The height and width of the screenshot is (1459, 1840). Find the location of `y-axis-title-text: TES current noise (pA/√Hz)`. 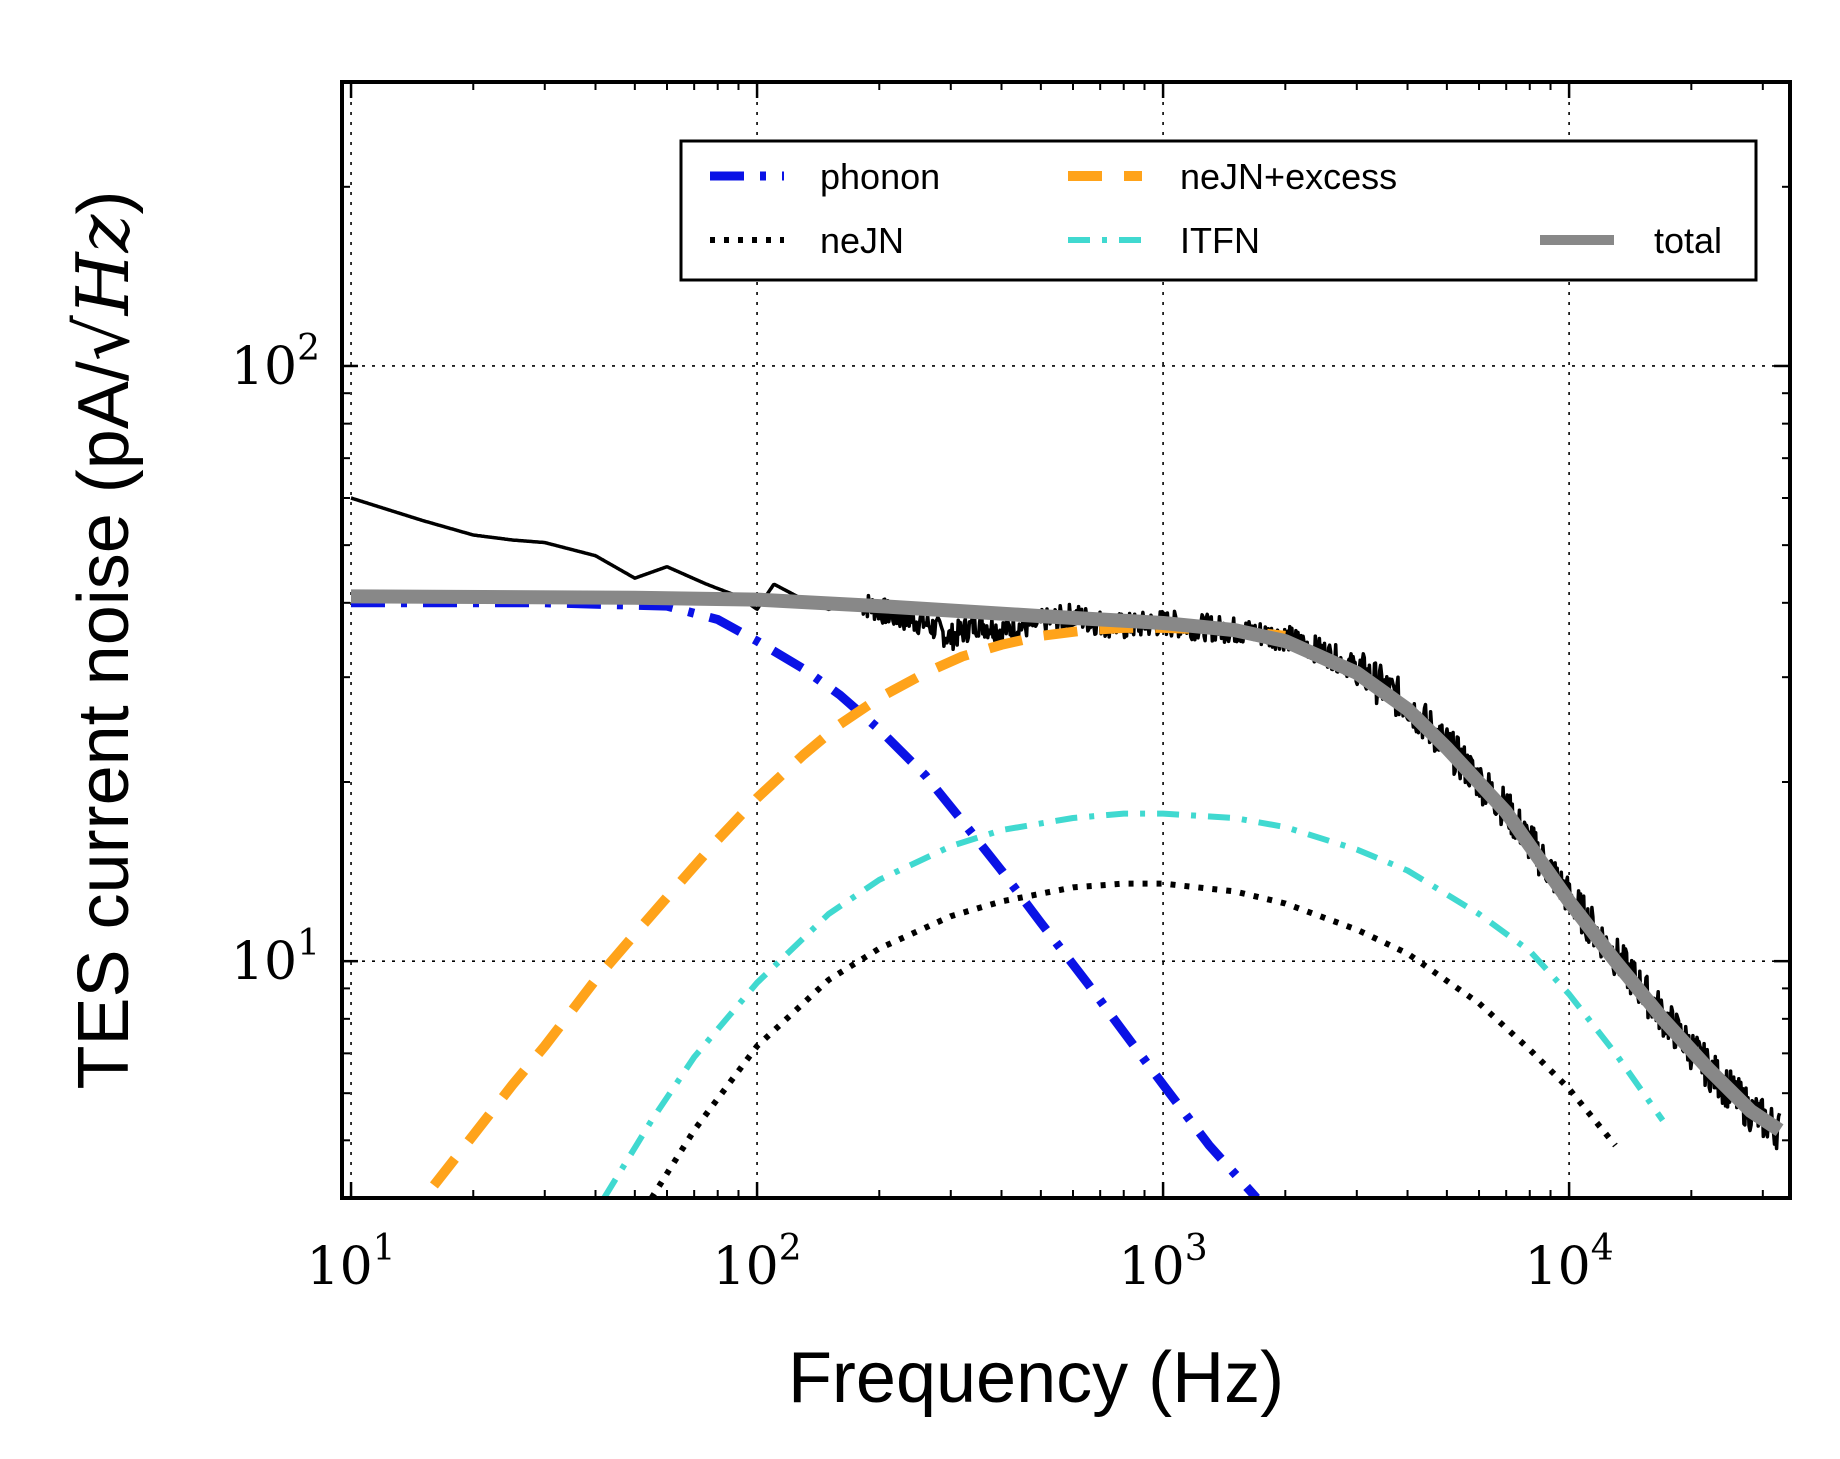

y-axis-title-text: TES current noise (pA/√Hz) is located at coordinates (103, 640).